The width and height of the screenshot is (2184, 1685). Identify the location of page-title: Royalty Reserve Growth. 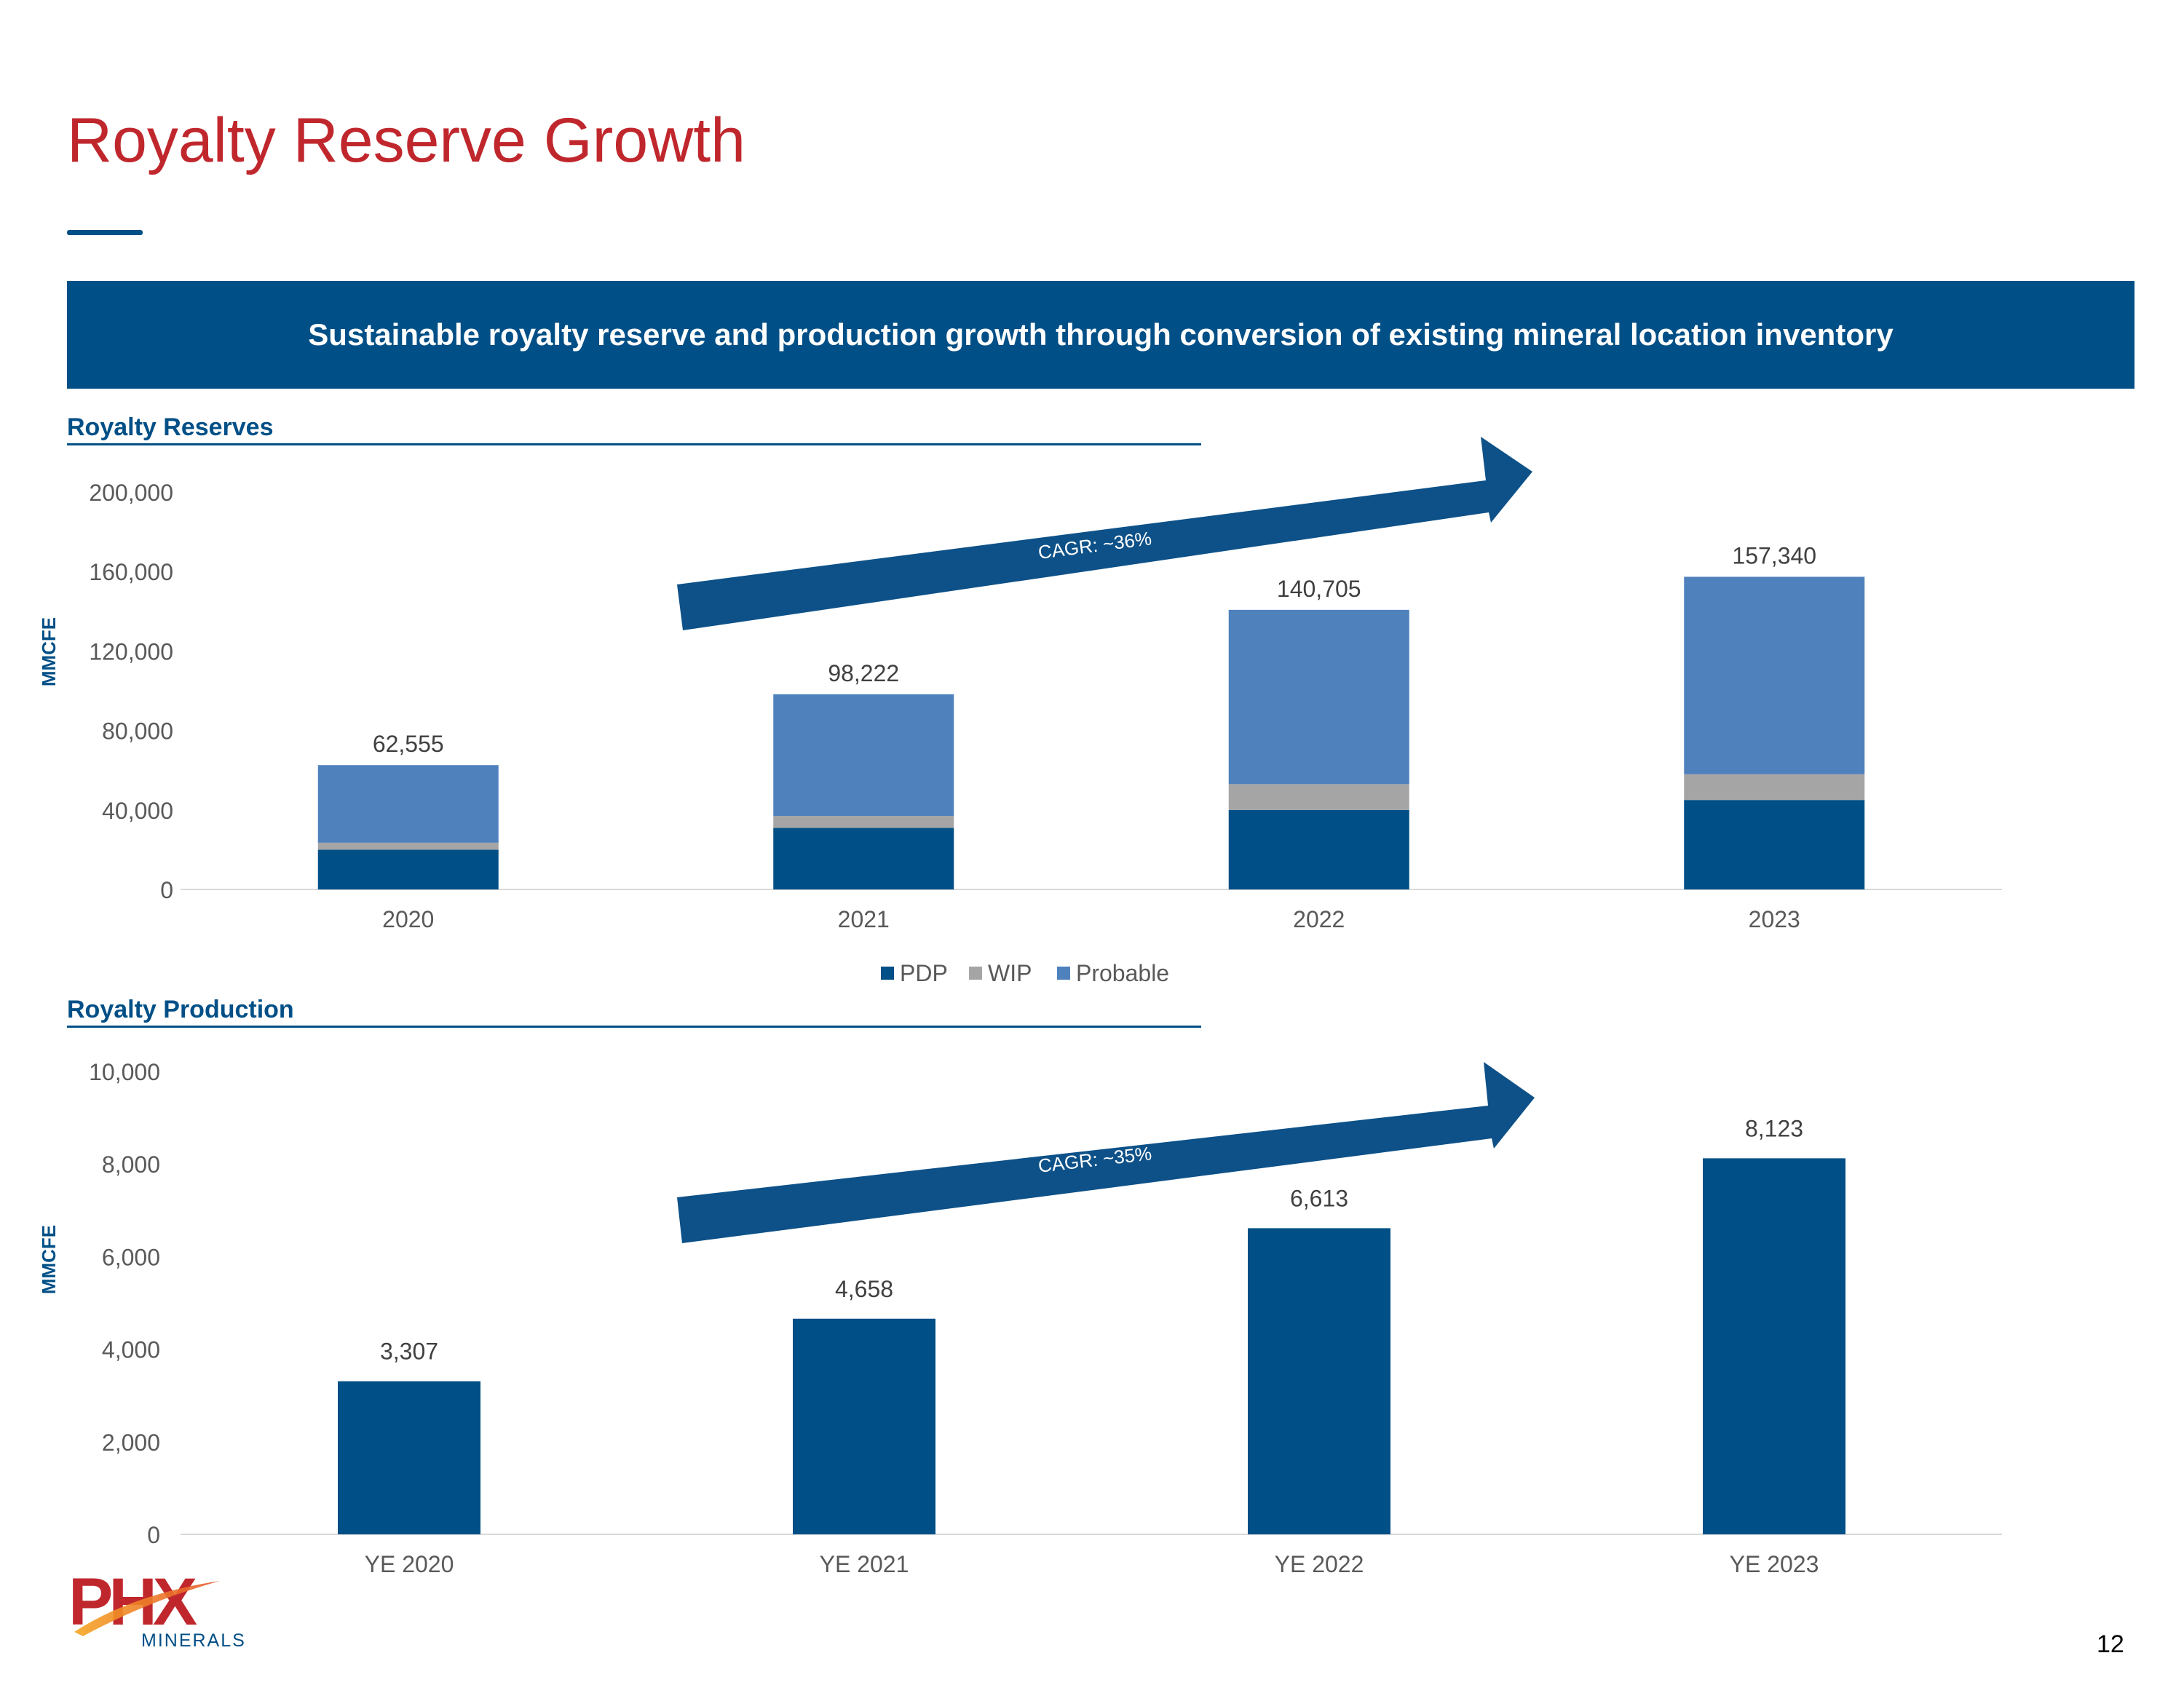
(406, 140).